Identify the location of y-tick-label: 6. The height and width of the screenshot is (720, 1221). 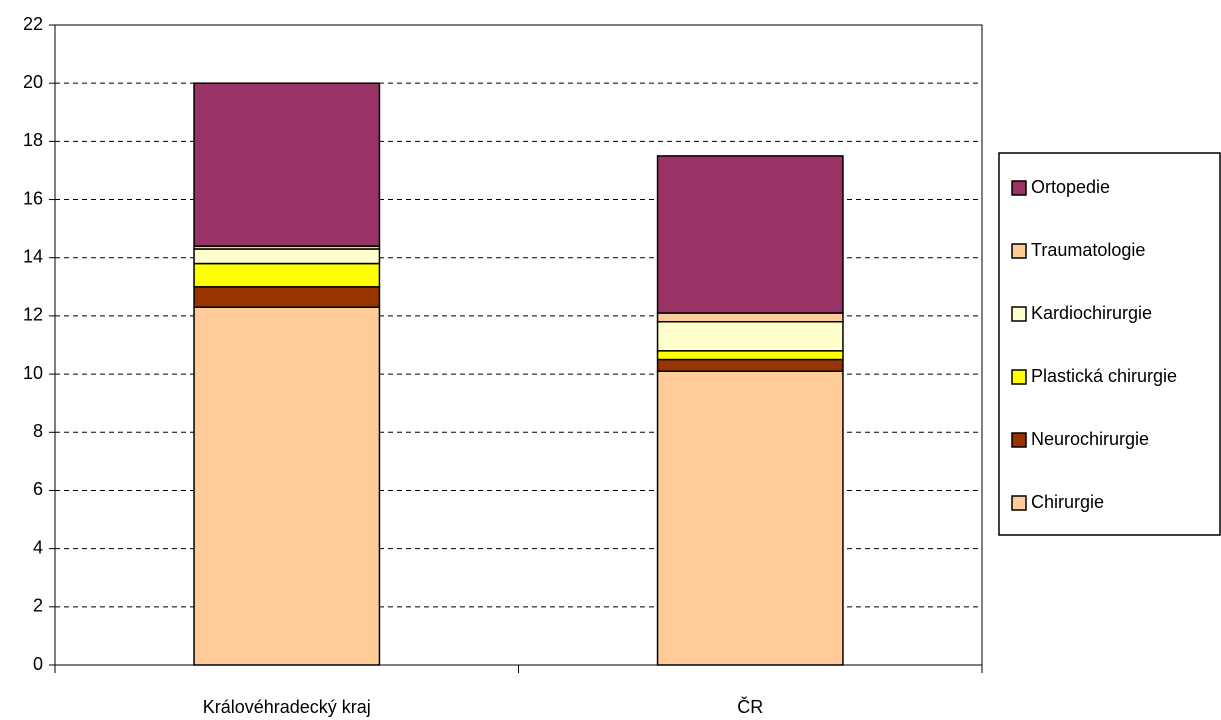
(38, 489).